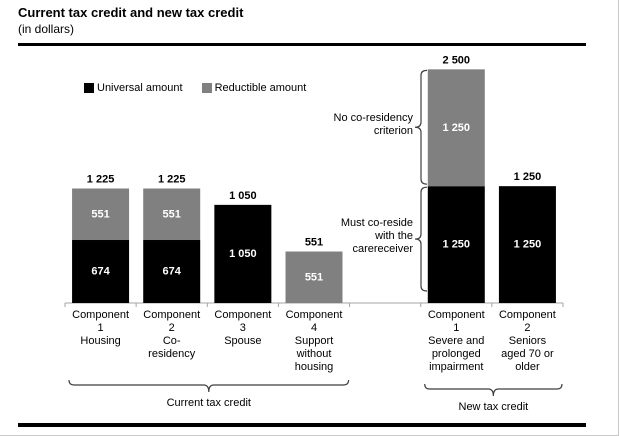 Image resolution: width=619 pixels, height=436 pixels. What do you see at coordinates (382, 249) in the screenshot?
I see `annotation-text: carereceiver` at bounding box center [382, 249].